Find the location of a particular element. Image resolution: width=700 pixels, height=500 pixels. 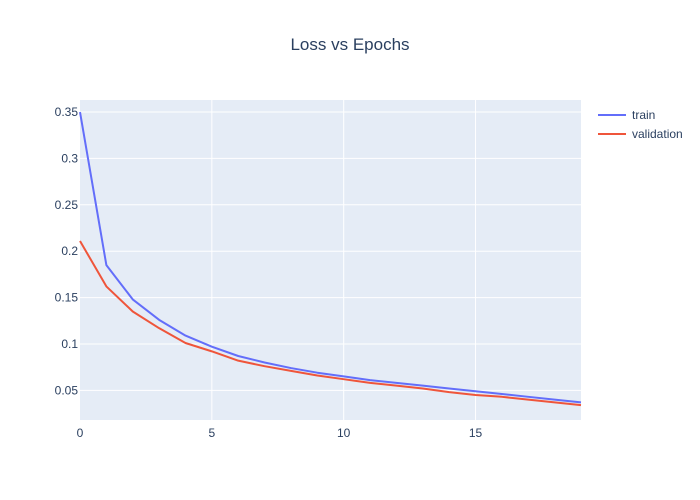

legend-item-validation: validation is located at coordinates (640, 134).